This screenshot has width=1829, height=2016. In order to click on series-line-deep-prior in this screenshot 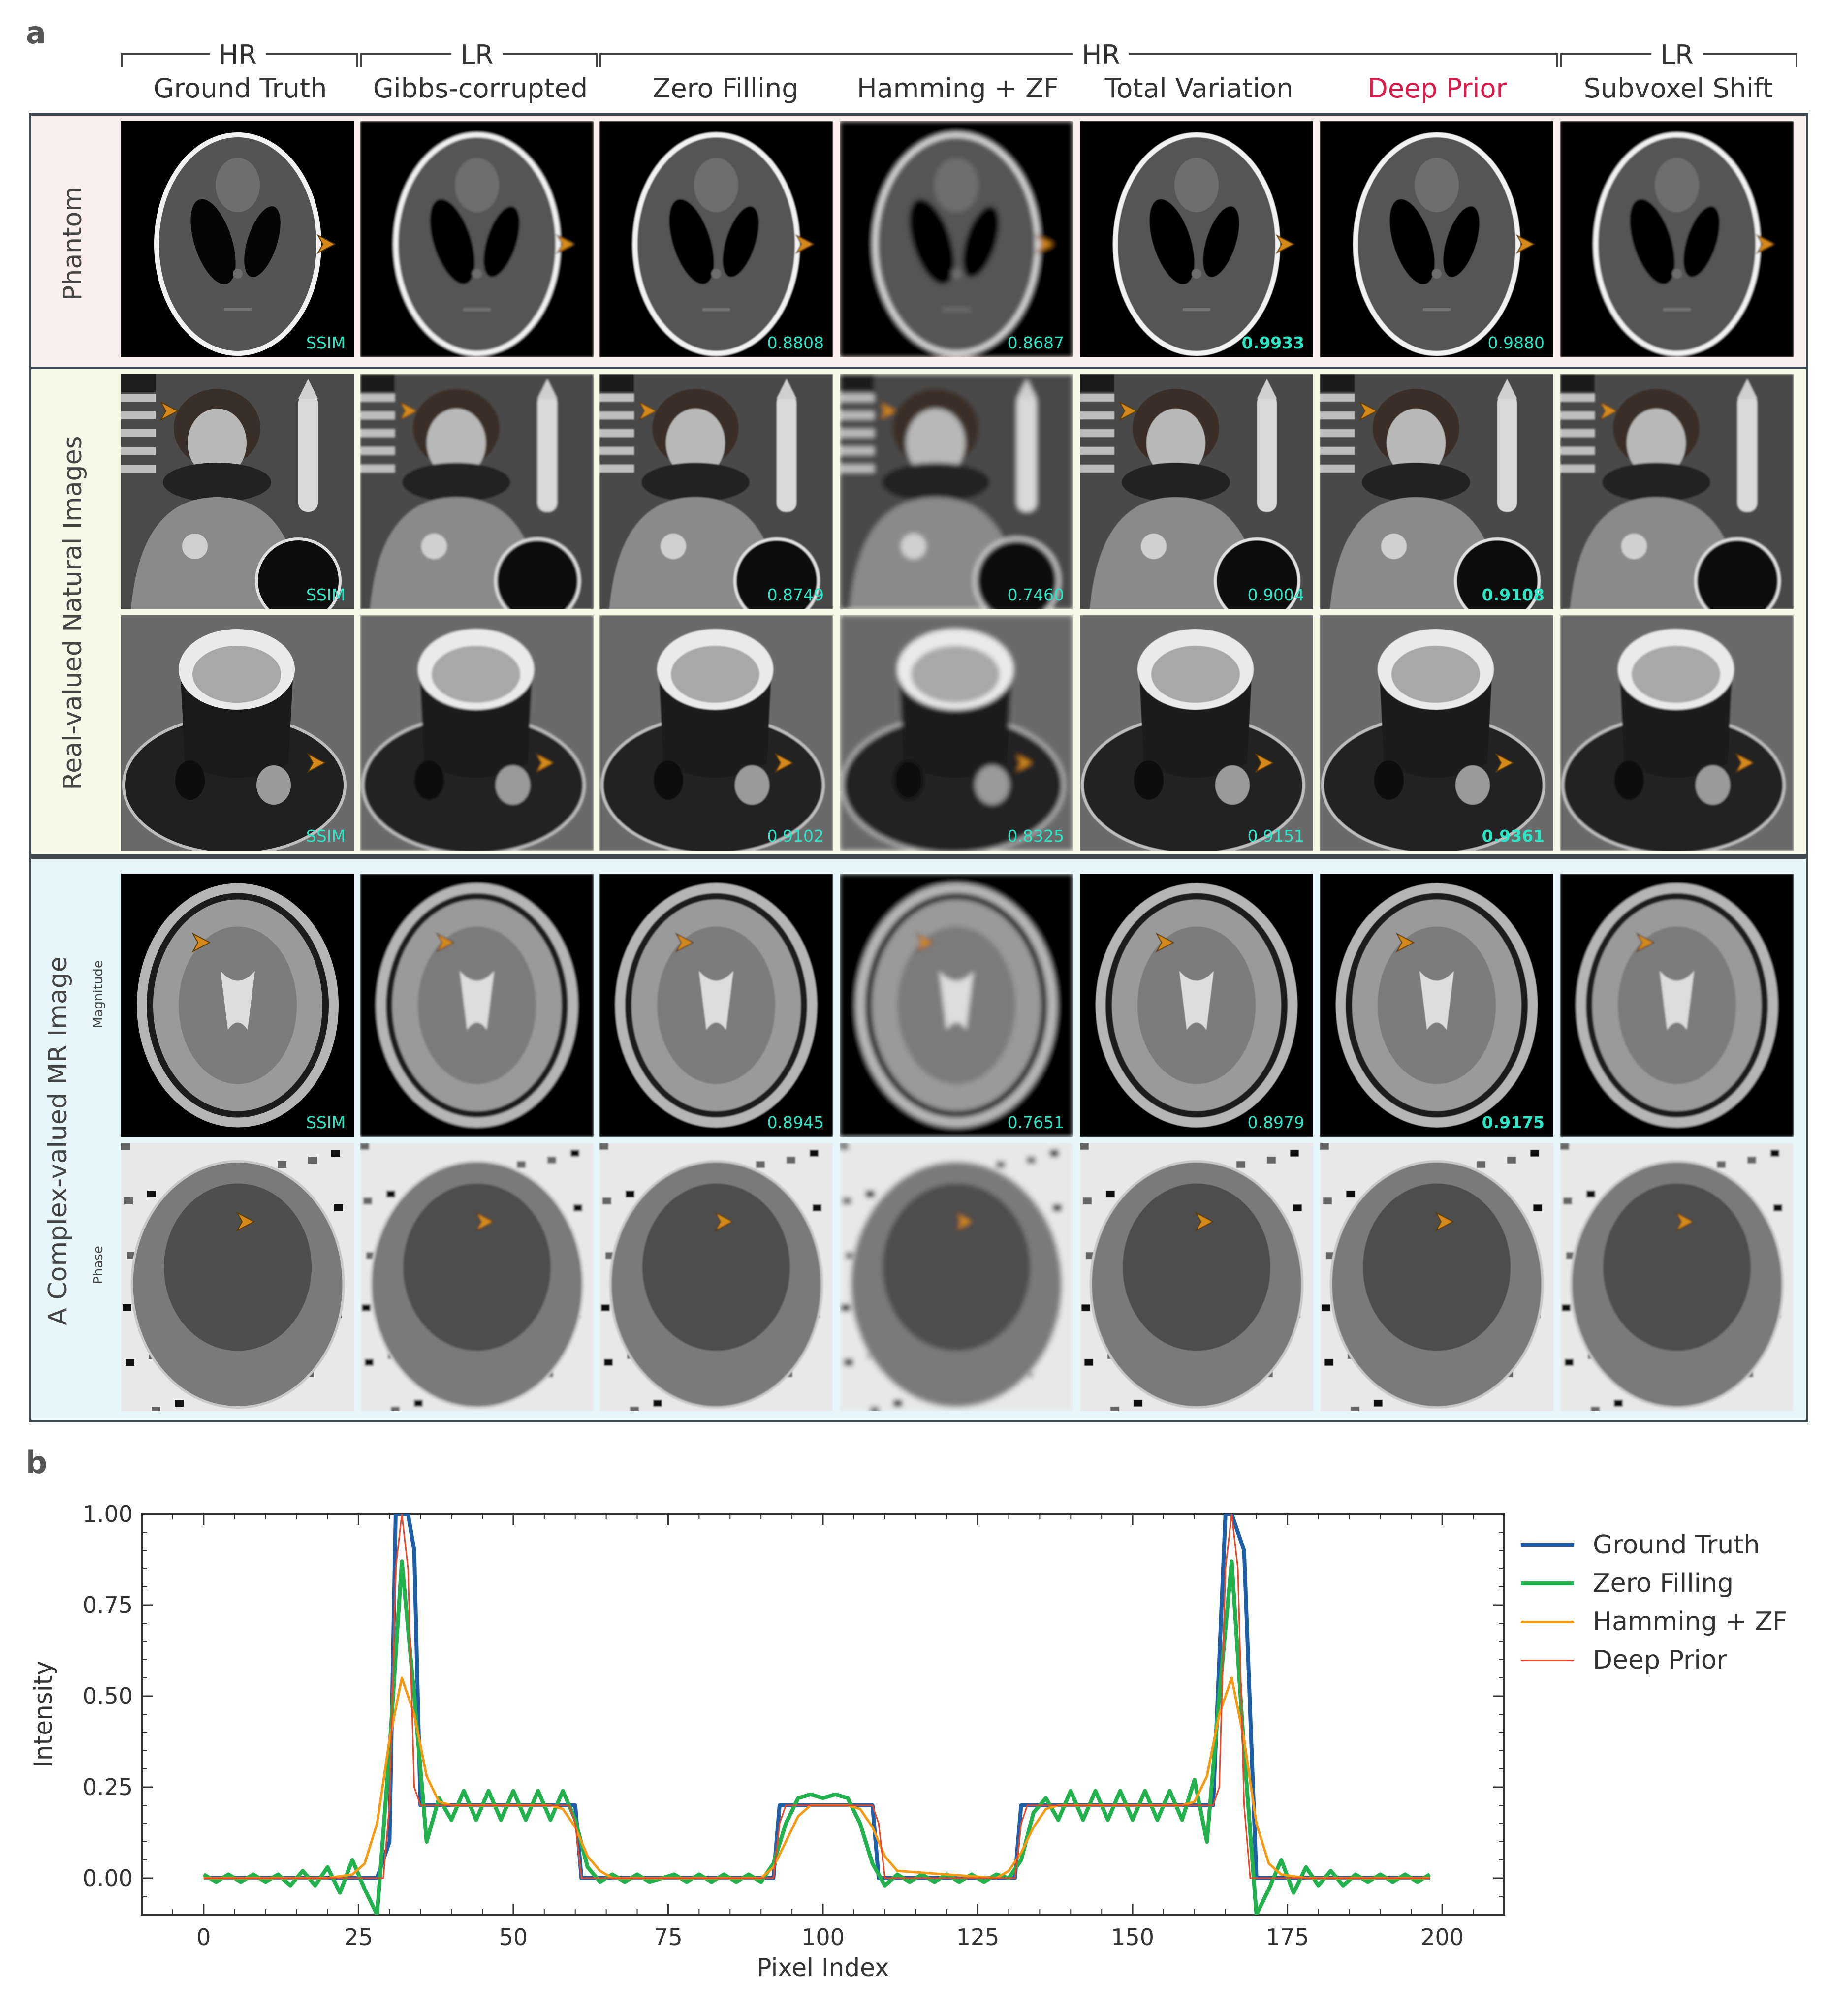, I will do `click(816, 1696)`.